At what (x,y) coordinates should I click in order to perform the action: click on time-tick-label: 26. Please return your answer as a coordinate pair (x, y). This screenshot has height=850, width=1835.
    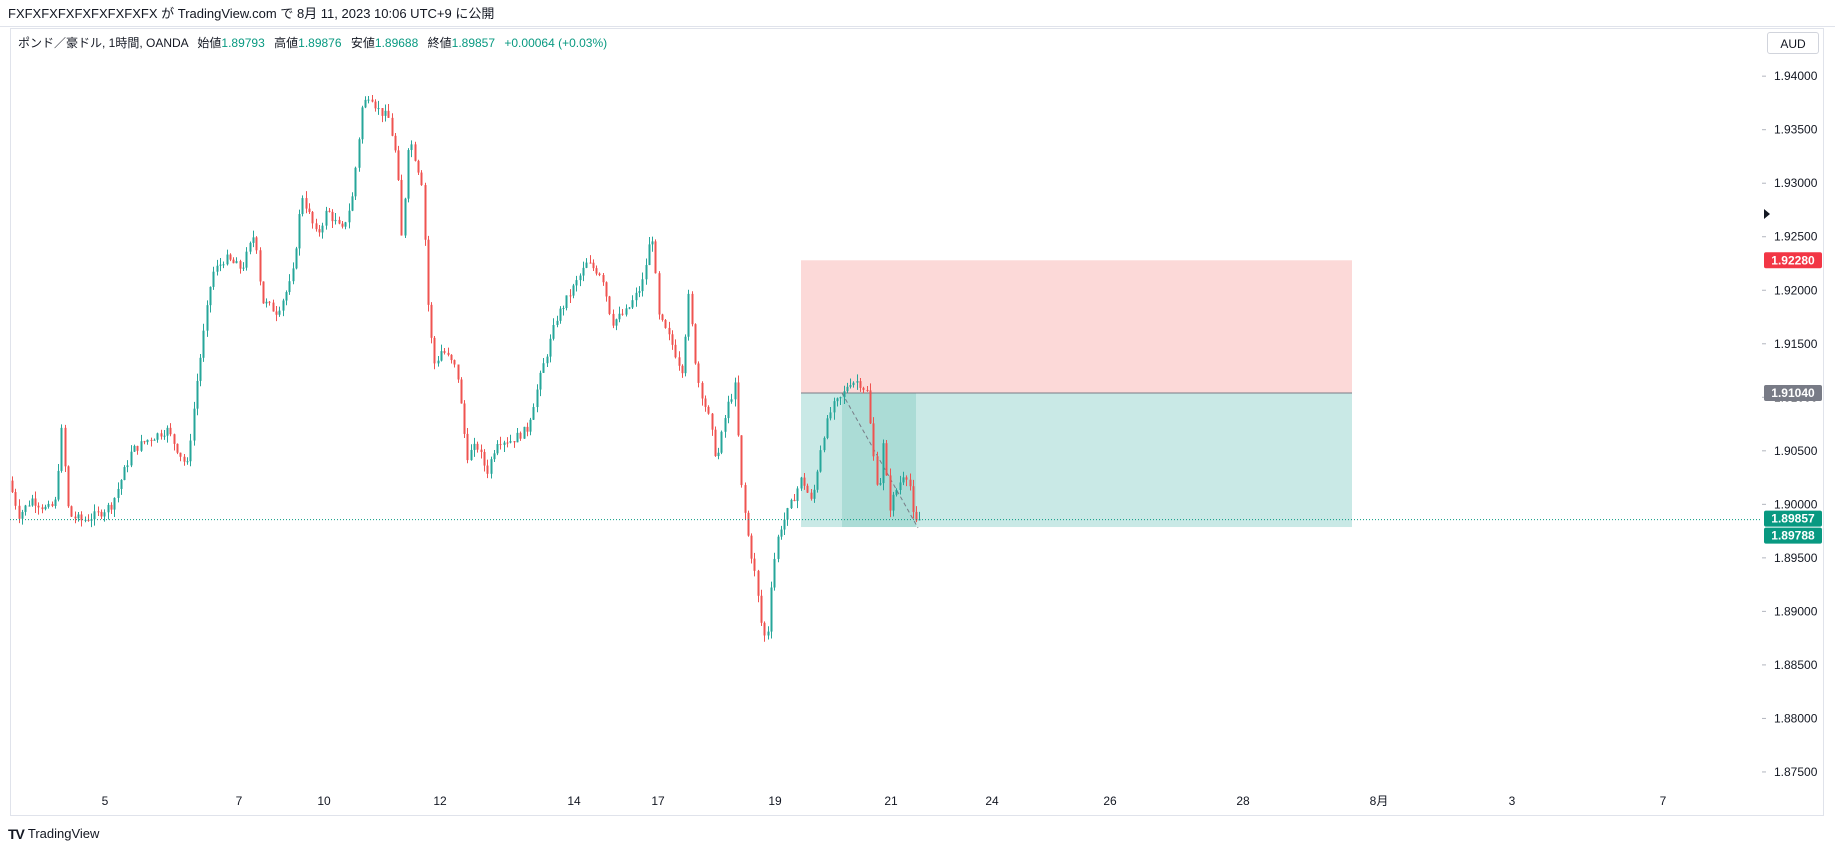
    Looking at the image, I should click on (1110, 801).